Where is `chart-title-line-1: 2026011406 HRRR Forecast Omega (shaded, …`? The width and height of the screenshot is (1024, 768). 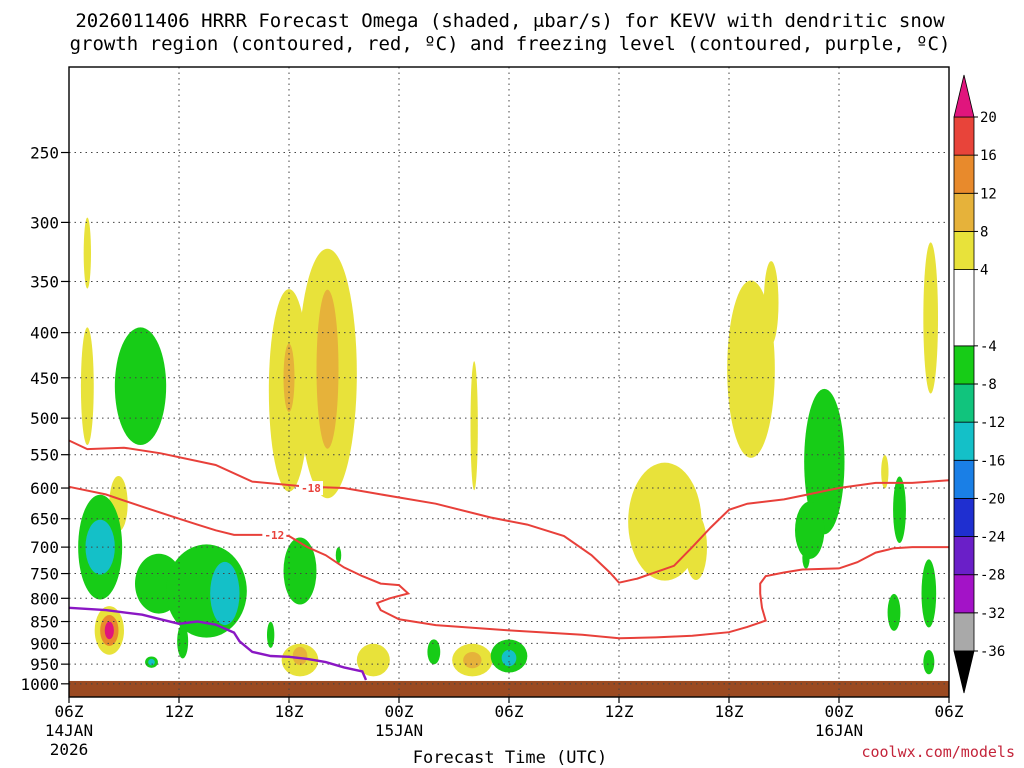
chart-title-line-1: 2026011406 HRRR Forecast Omega (shaded, … is located at coordinates (510, 21).